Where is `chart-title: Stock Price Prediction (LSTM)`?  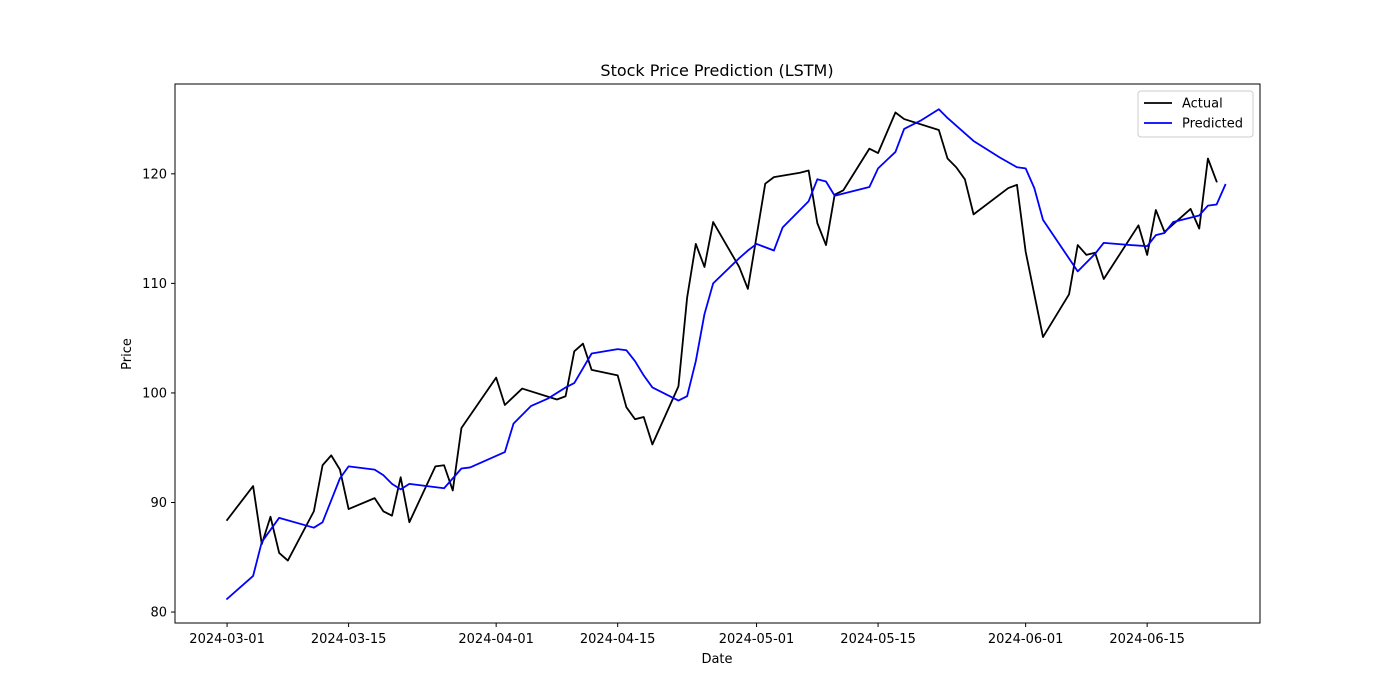
chart-title: Stock Price Prediction (LSTM) is located at coordinates (716, 70).